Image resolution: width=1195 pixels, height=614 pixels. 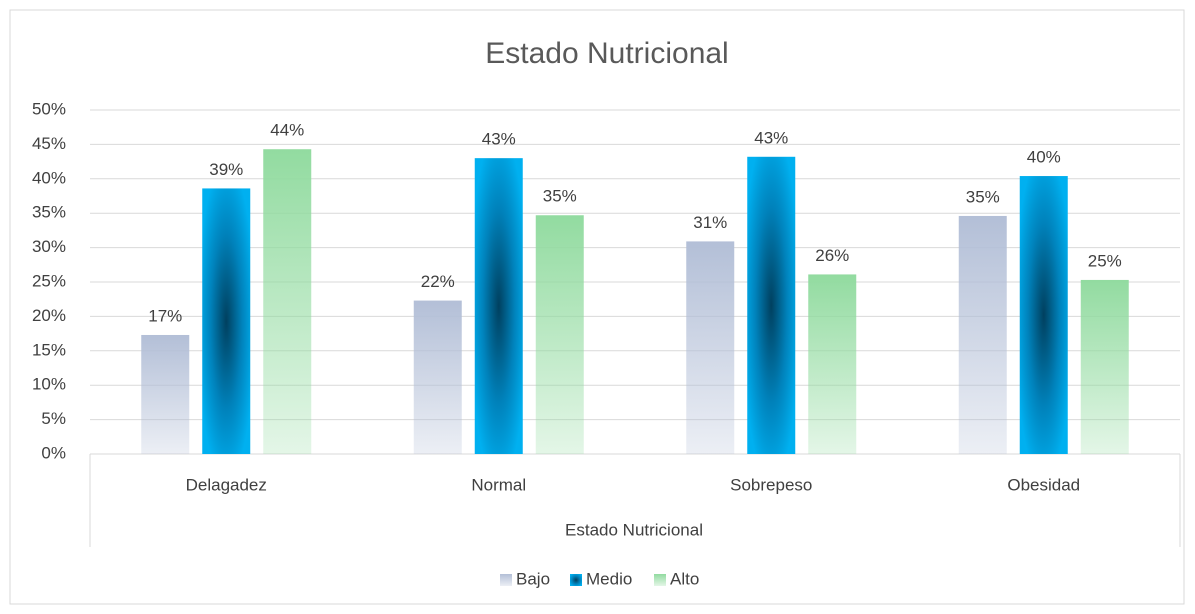 I want to click on y-tick-label: 30%, so click(x=49, y=246).